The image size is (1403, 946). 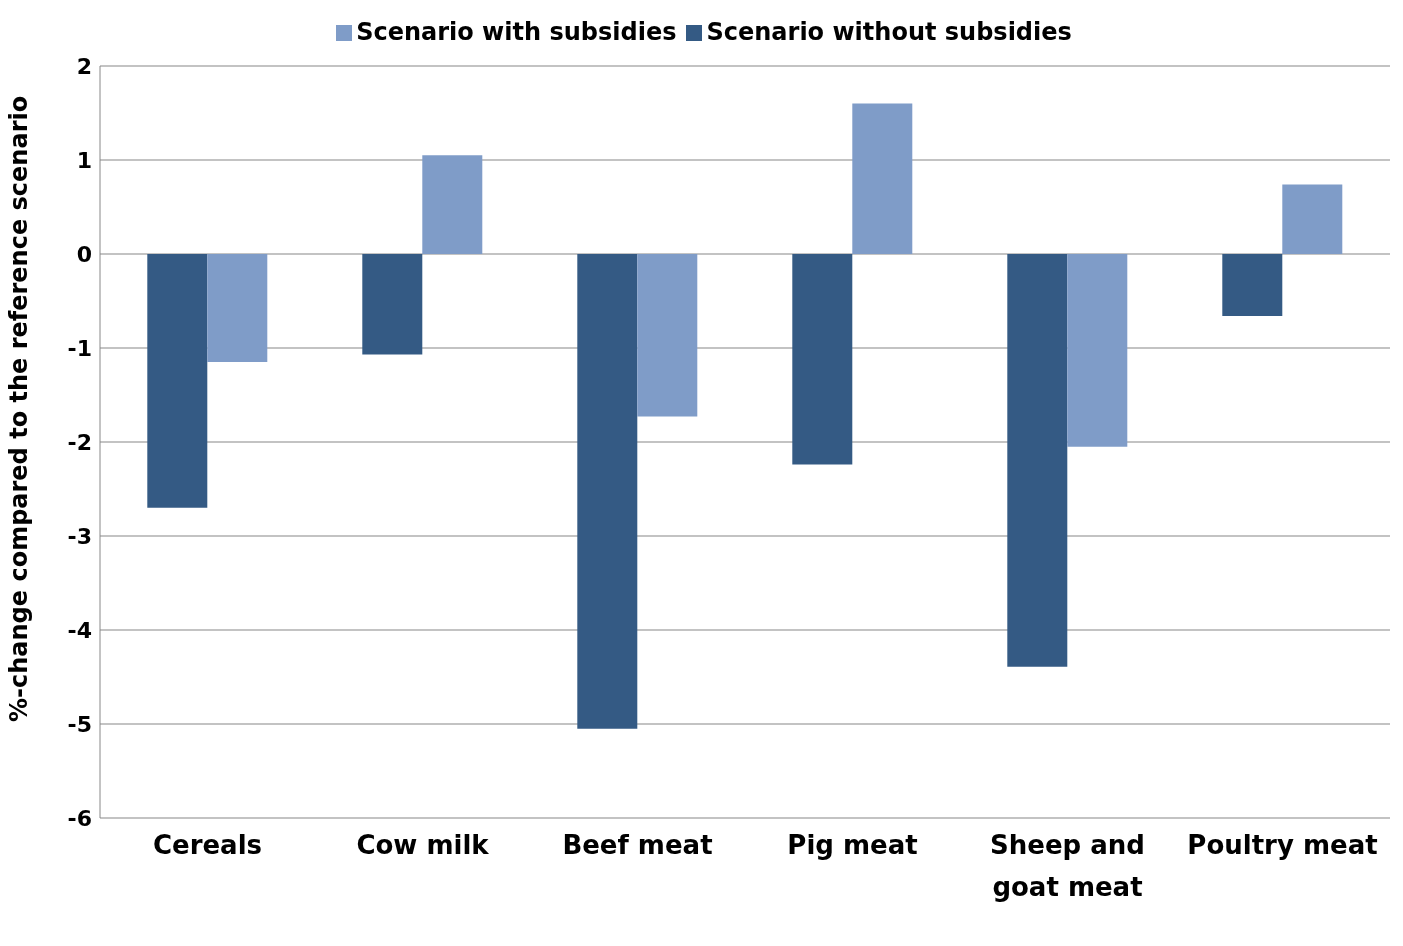 I want to click on x-tick-label: Cereals, so click(x=207, y=845).